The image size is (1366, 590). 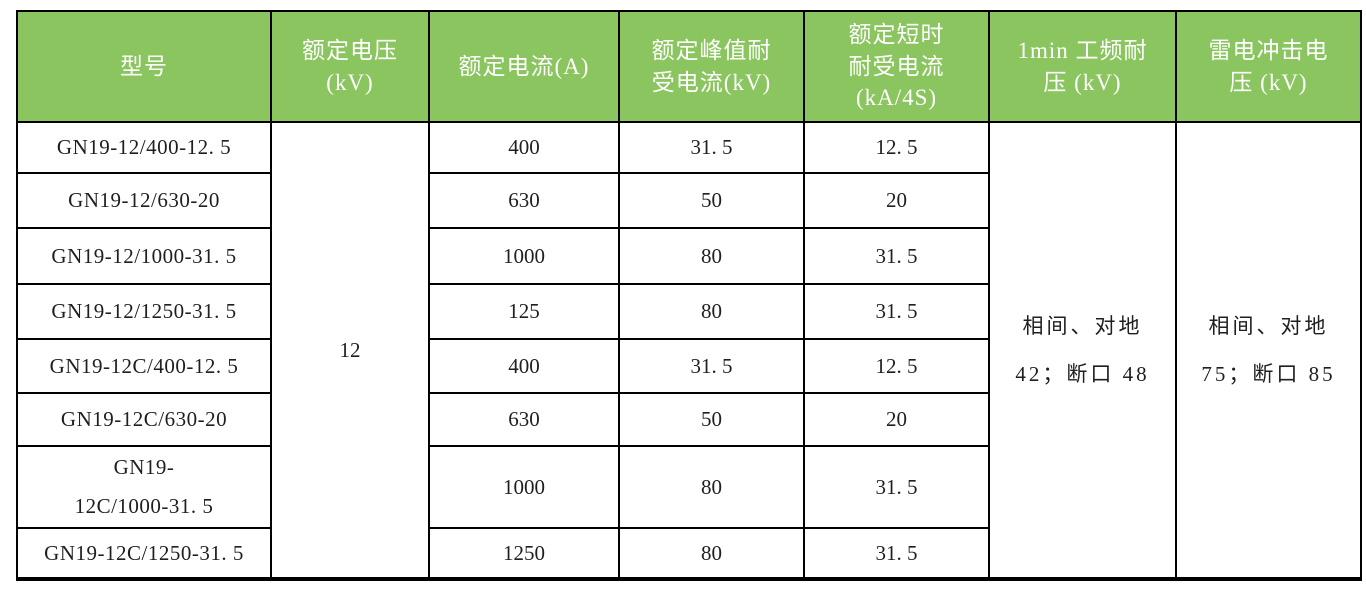 I want to click on model-cell: GN19-12/400-12. 5, so click(x=144, y=147).